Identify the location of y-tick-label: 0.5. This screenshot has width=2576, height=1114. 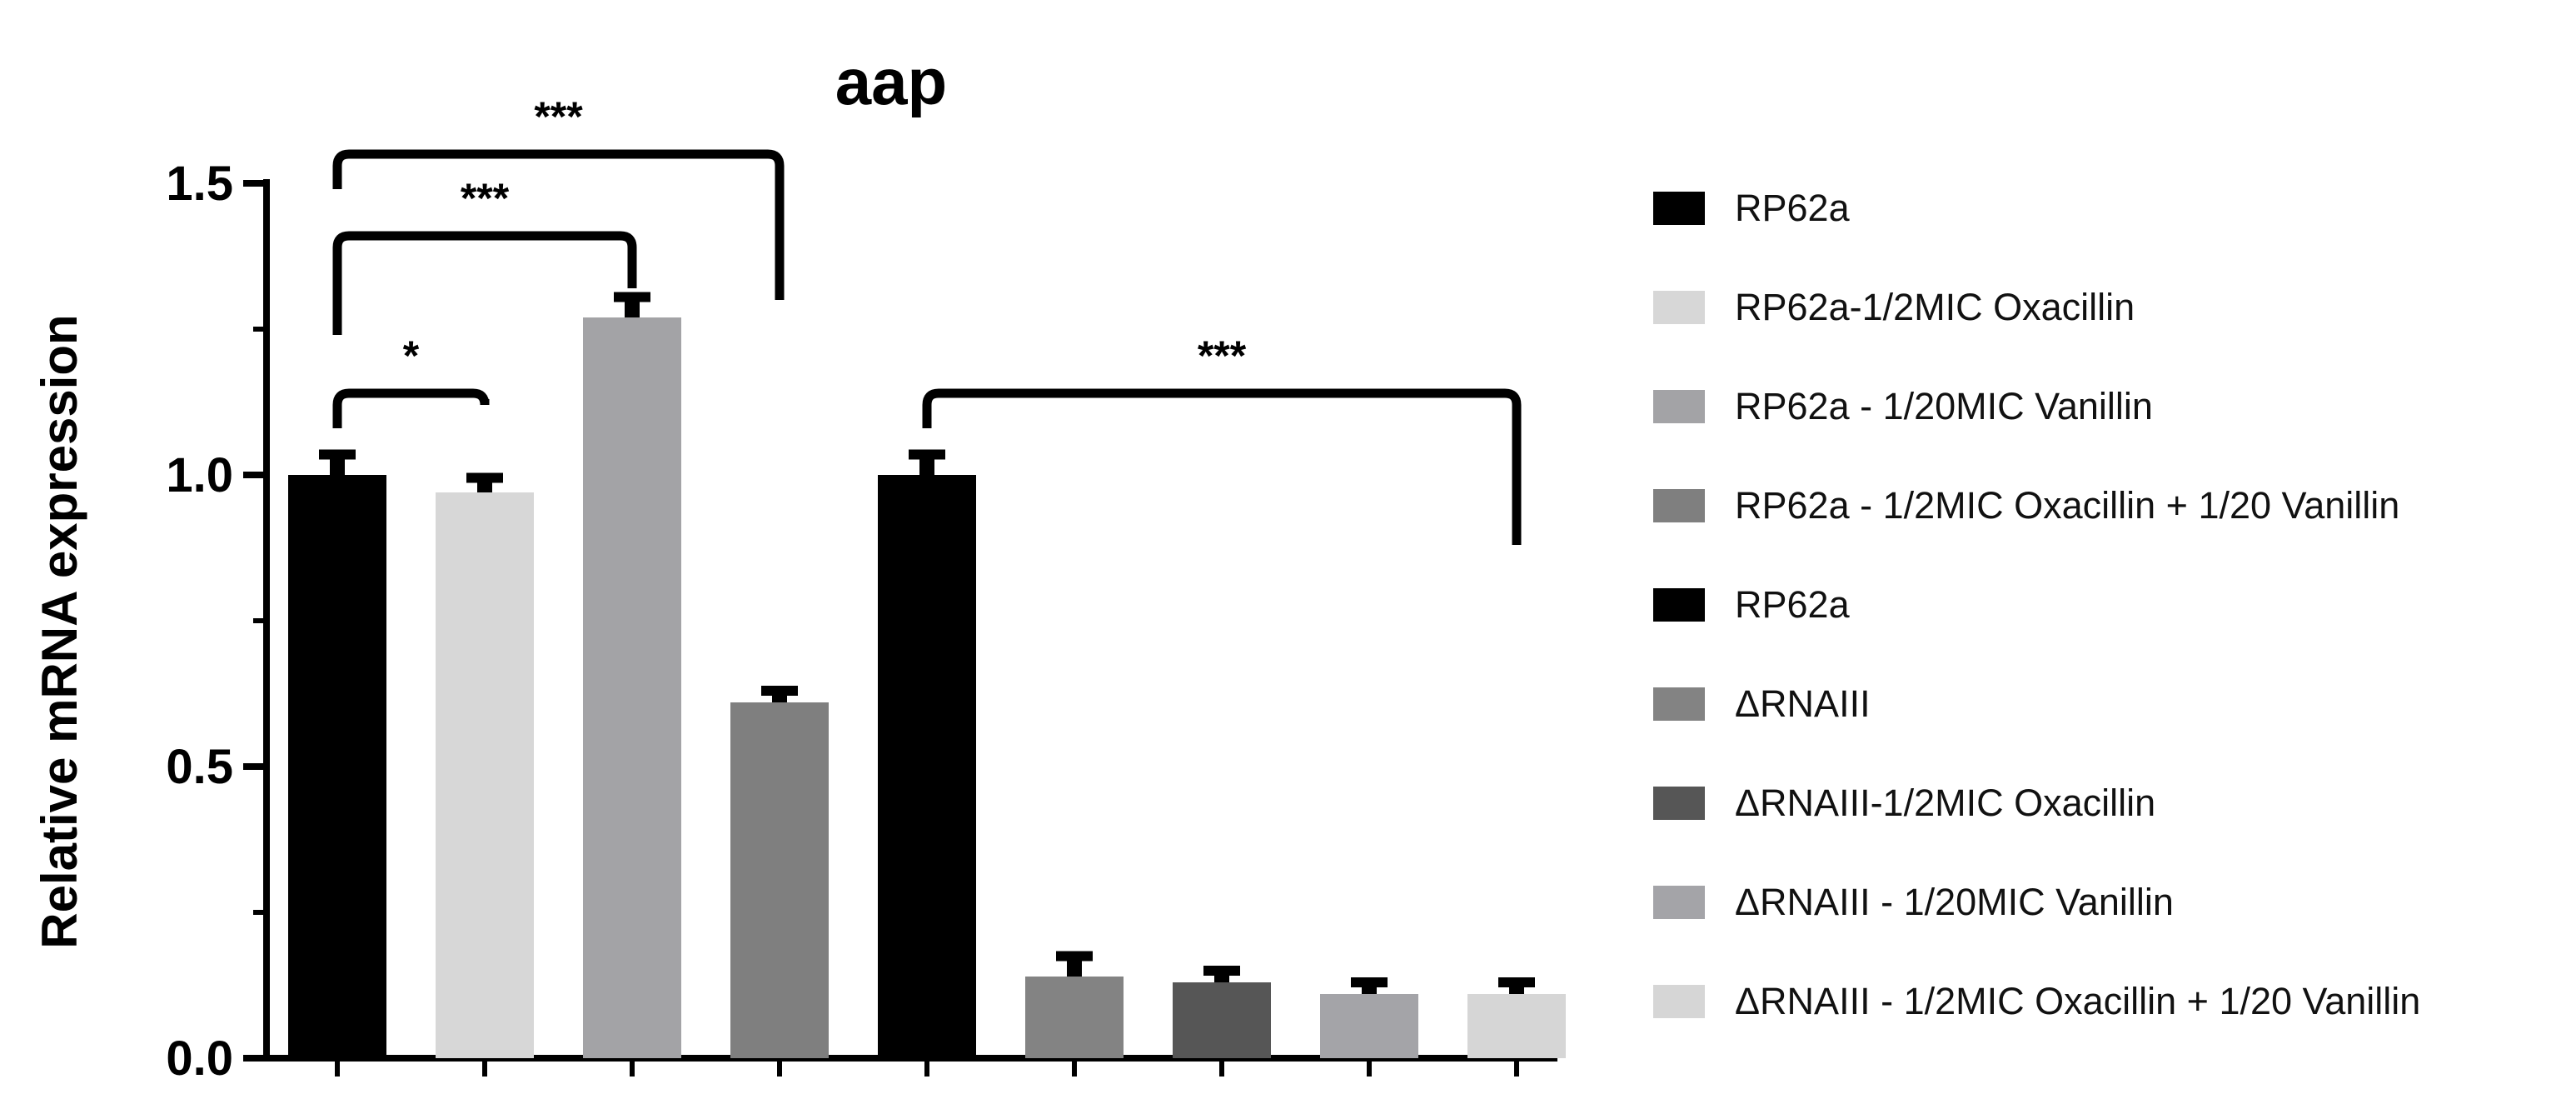
(199, 767).